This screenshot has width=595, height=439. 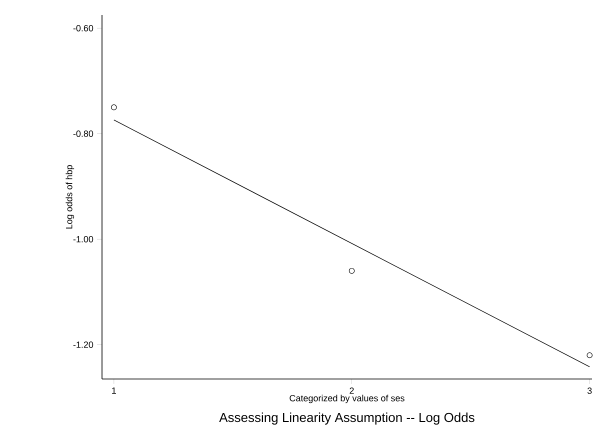 What do you see at coordinates (83, 28) in the screenshot?
I see `y-tick-label: -0.60` at bounding box center [83, 28].